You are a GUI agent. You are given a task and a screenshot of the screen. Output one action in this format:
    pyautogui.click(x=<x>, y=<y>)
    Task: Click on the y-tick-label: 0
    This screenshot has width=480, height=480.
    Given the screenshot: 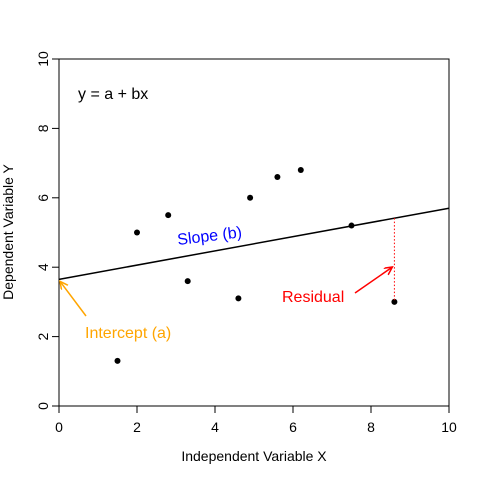 What is the action you would take?
    pyautogui.click(x=43, y=406)
    